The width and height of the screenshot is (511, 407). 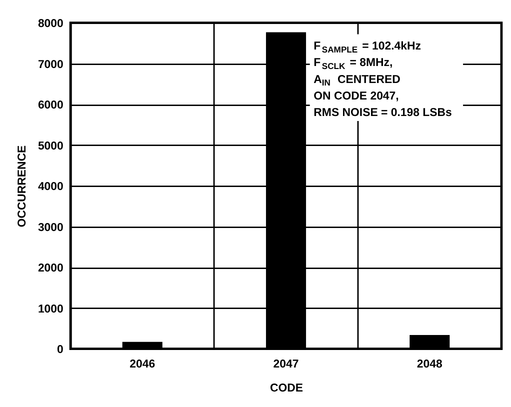 What do you see at coordinates (51, 228) in the screenshot?
I see `y-tick-label: 3000` at bounding box center [51, 228].